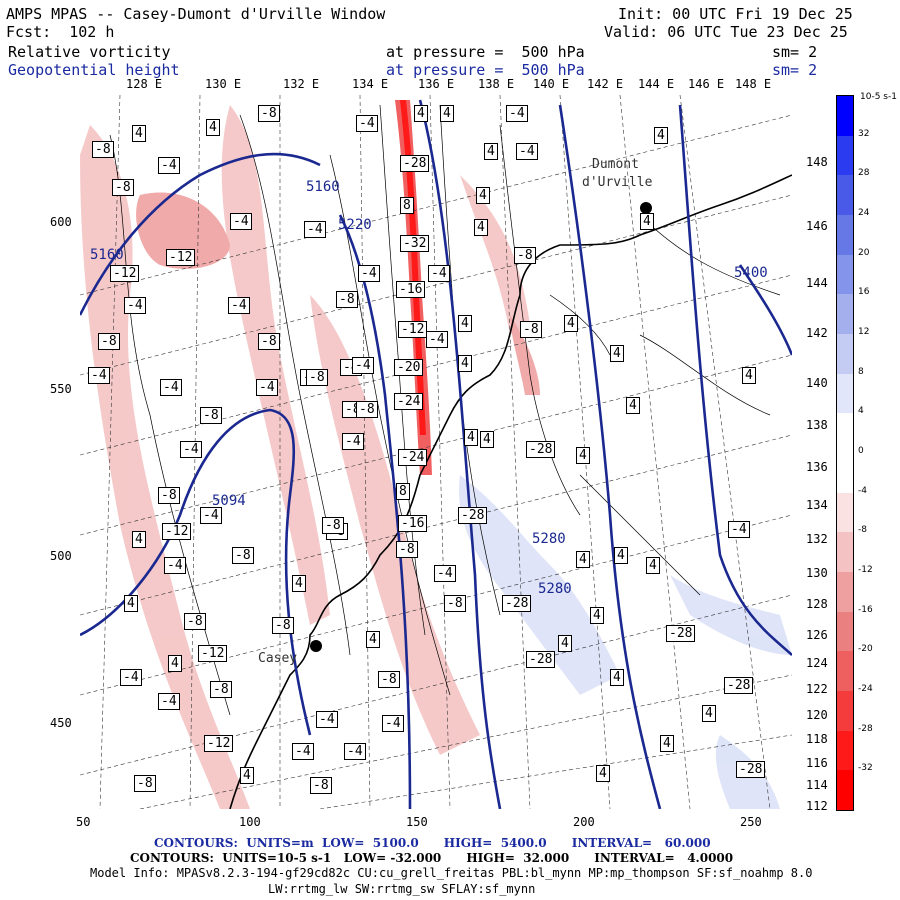 This screenshot has height=900, width=900. What do you see at coordinates (824, 663) in the screenshot?
I see `lat-label: 124 E` at bounding box center [824, 663].